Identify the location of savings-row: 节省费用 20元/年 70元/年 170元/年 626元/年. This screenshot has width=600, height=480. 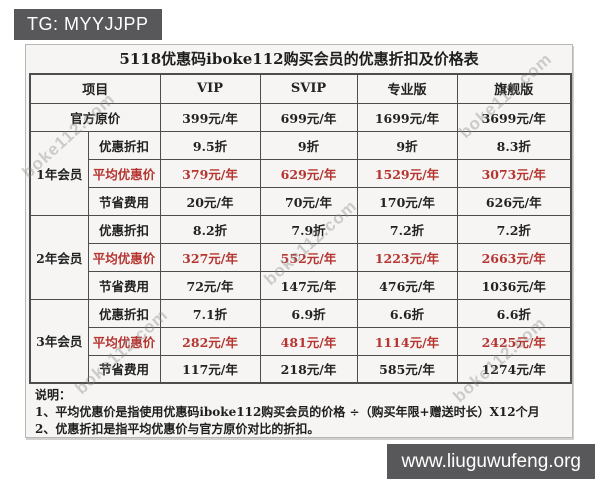
(301, 201).